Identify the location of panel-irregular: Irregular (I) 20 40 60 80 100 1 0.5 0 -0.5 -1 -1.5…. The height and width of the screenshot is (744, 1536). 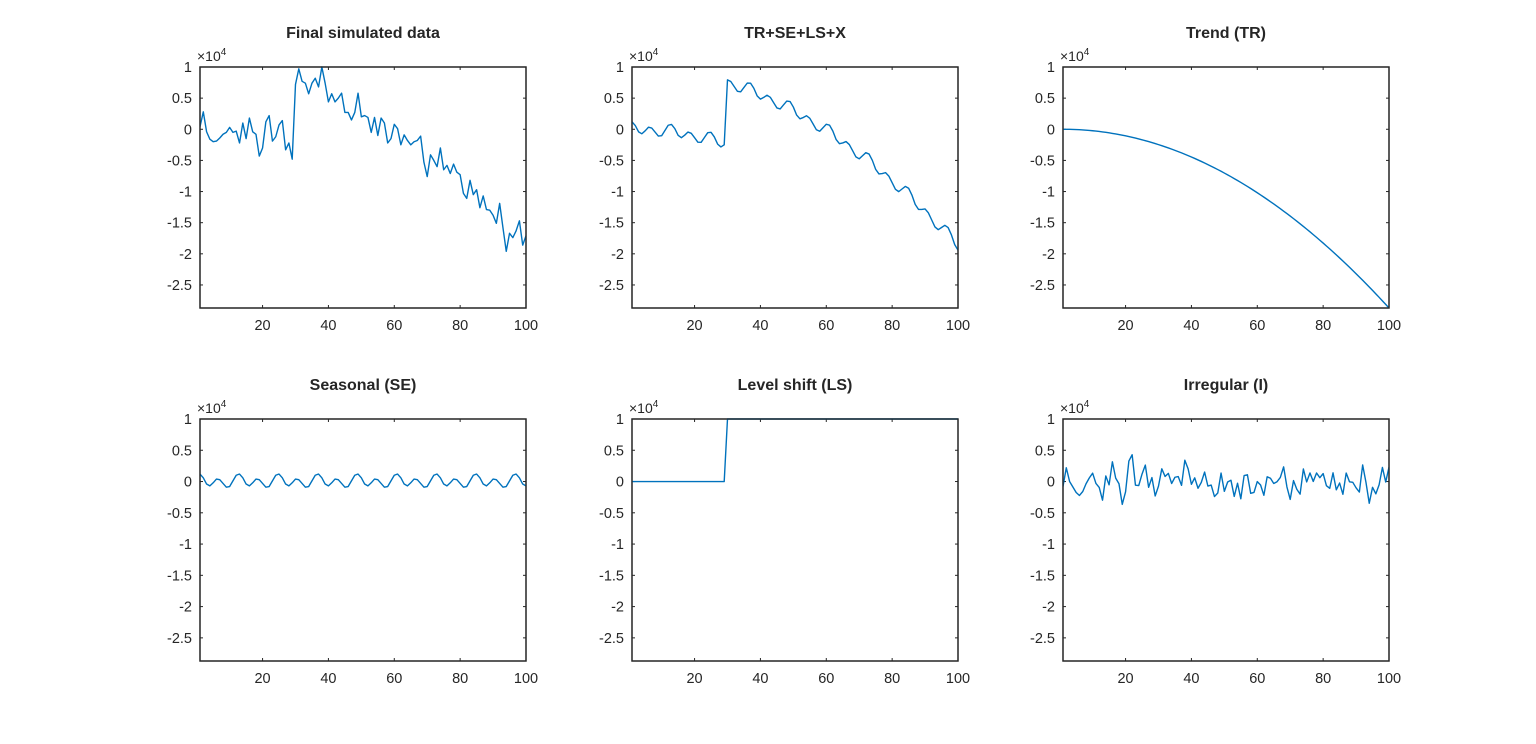
(1215, 532).